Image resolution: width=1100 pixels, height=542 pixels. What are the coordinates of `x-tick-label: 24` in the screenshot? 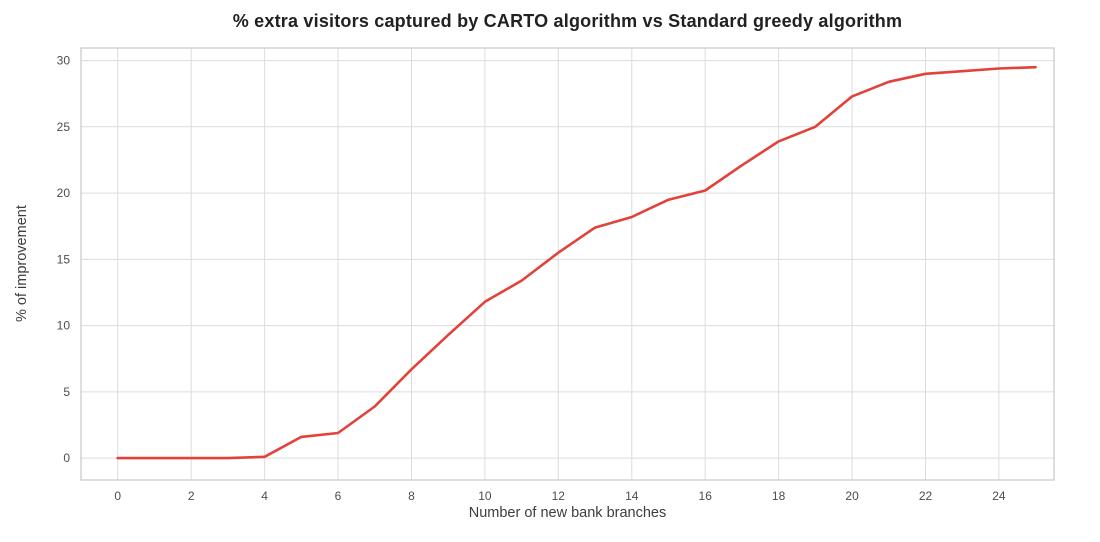 It's located at (999, 496).